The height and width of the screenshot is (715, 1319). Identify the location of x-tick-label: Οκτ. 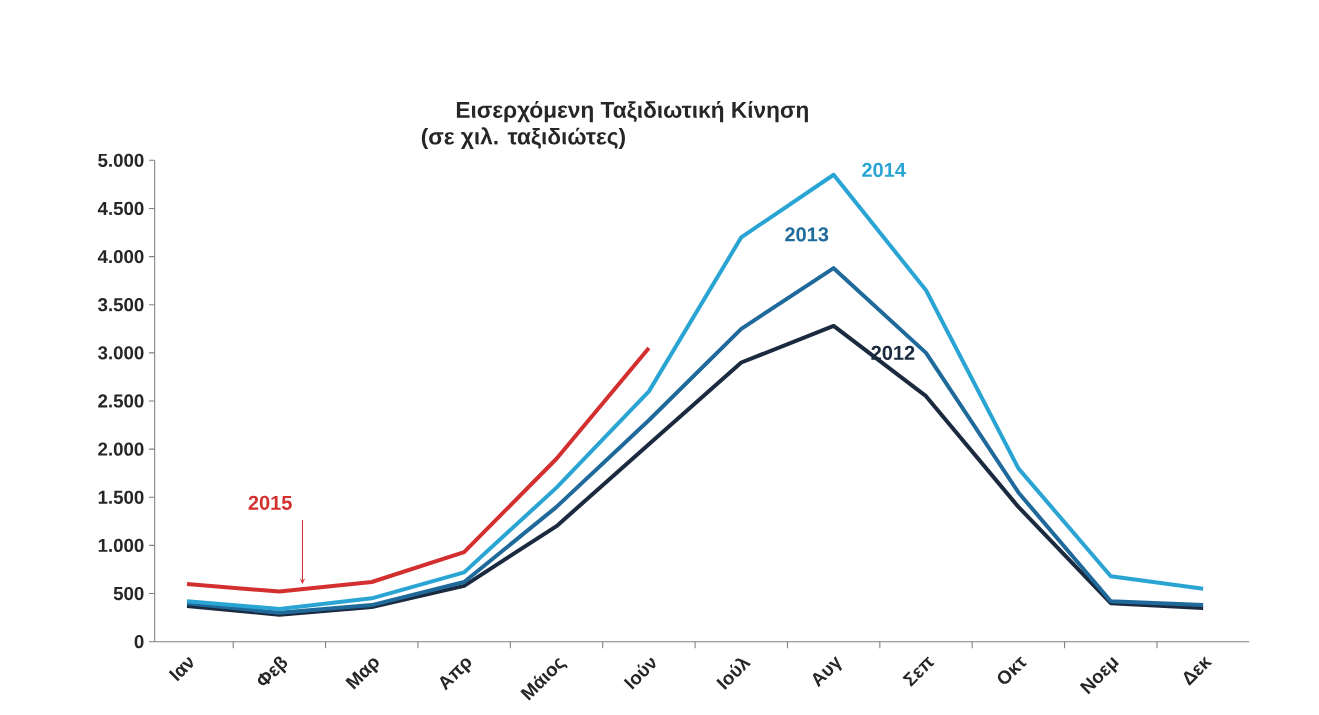
(1012, 670).